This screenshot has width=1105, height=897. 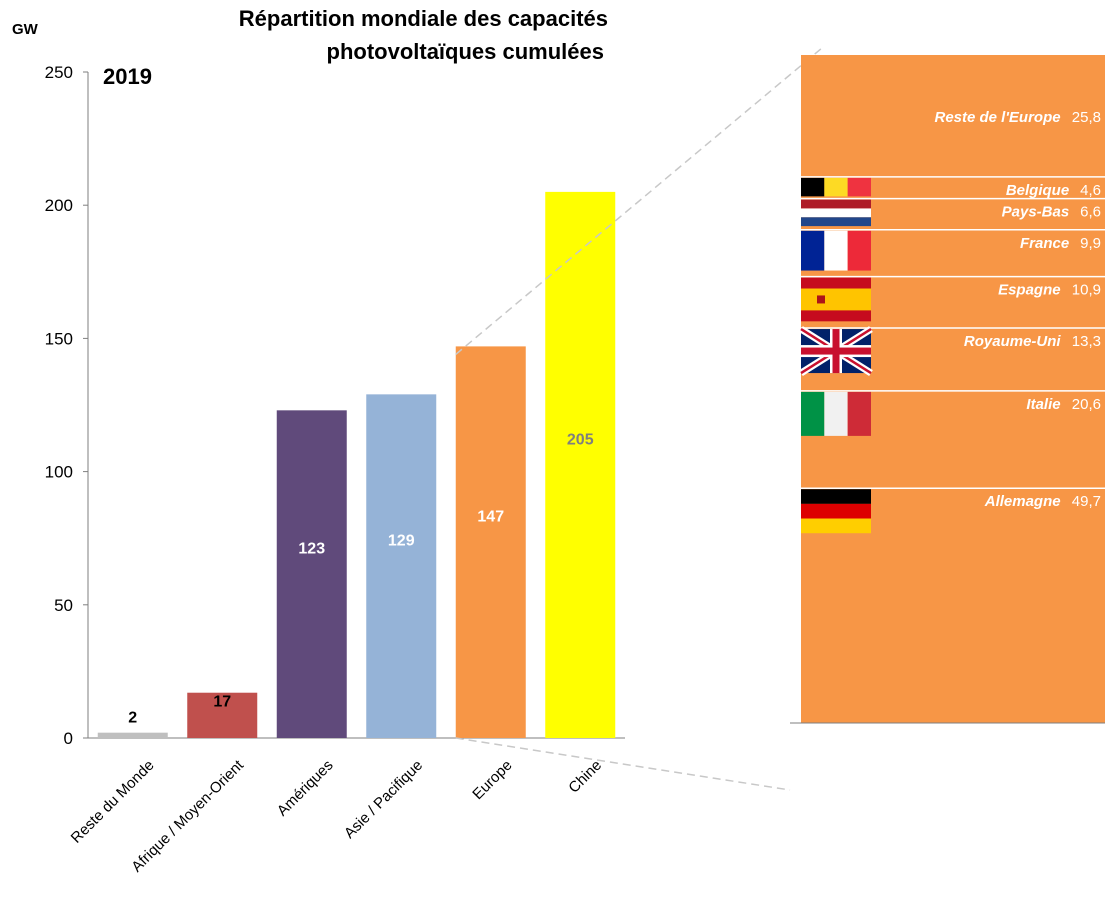 What do you see at coordinates (1013, 341) in the screenshot?
I see `breakdown-country-label: Royaume-Uni` at bounding box center [1013, 341].